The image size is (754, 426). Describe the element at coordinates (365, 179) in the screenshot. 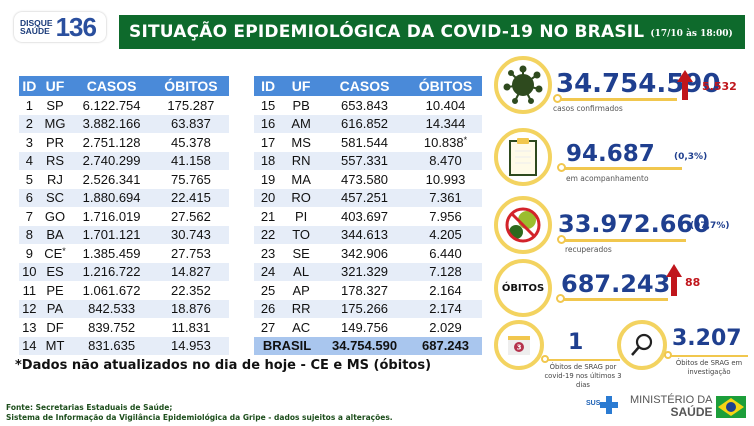

I see `cell-casos-value: 473.580` at that location.